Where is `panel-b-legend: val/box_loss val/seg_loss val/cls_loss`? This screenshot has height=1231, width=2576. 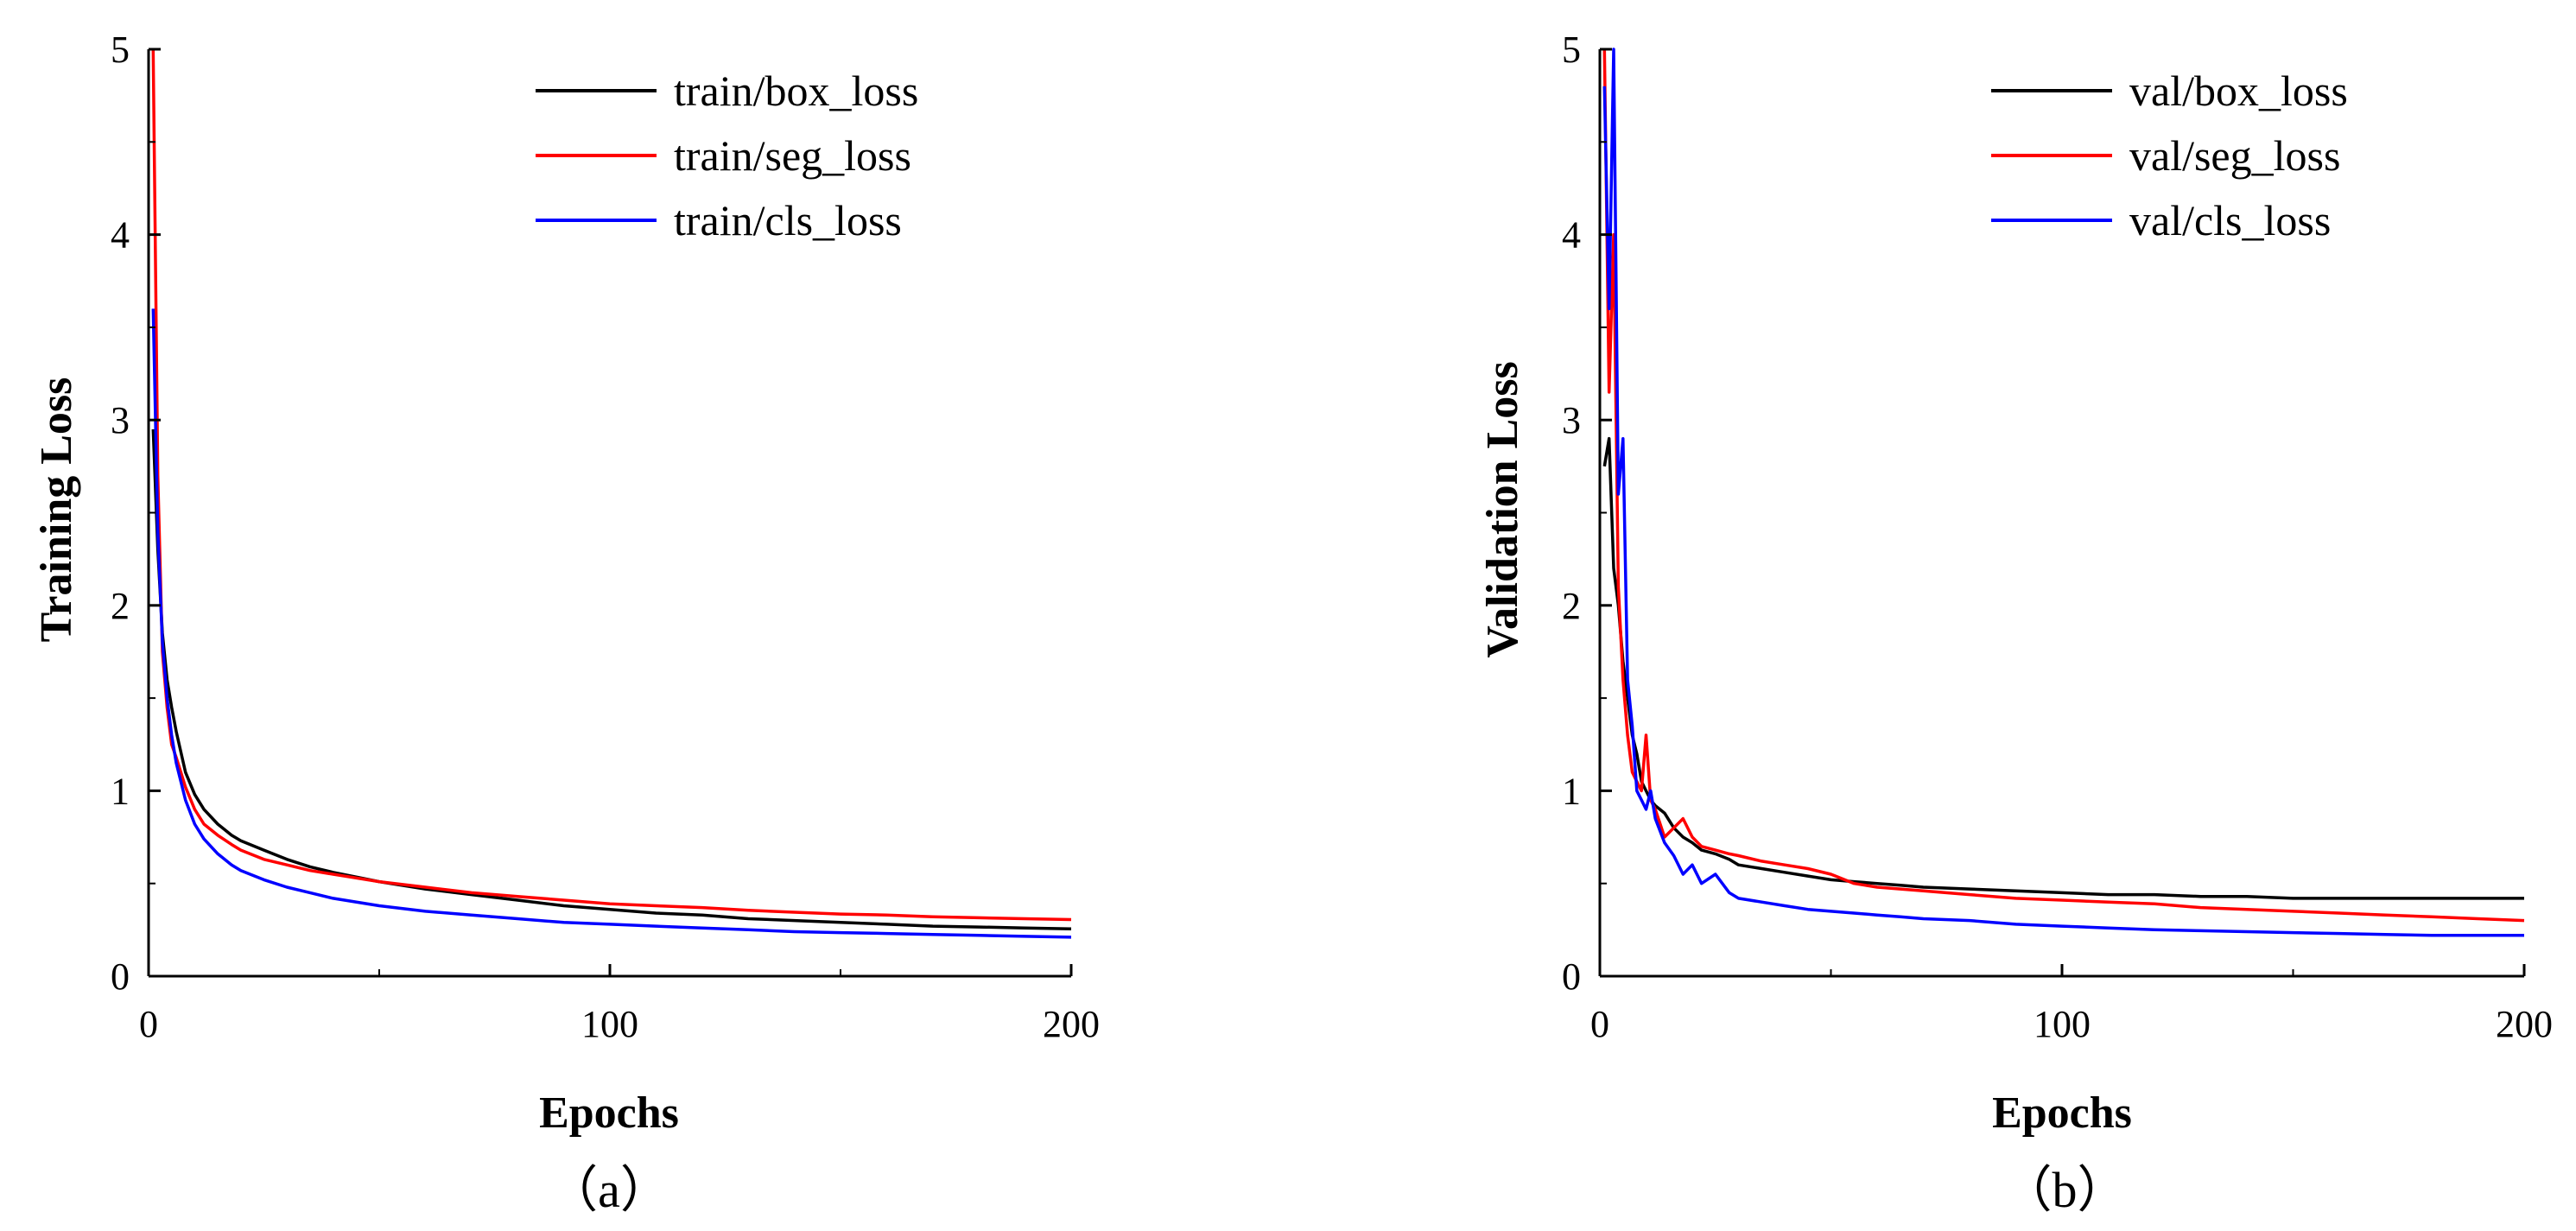
panel-b-legend: val/box_loss val/seg_loss val/cls_loss is located at coordinates (2169, 155).